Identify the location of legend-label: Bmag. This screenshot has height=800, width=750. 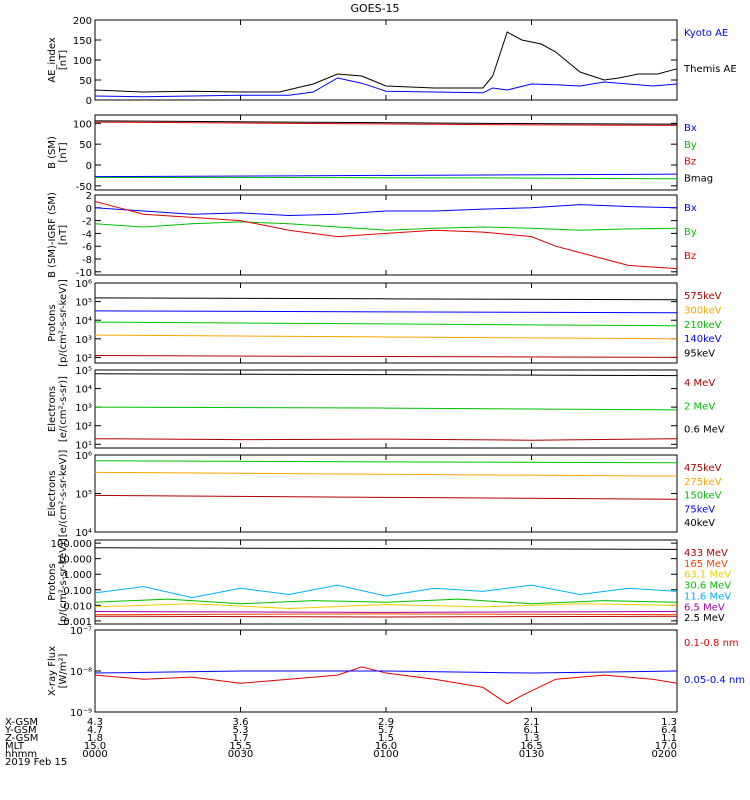
(698, 178).